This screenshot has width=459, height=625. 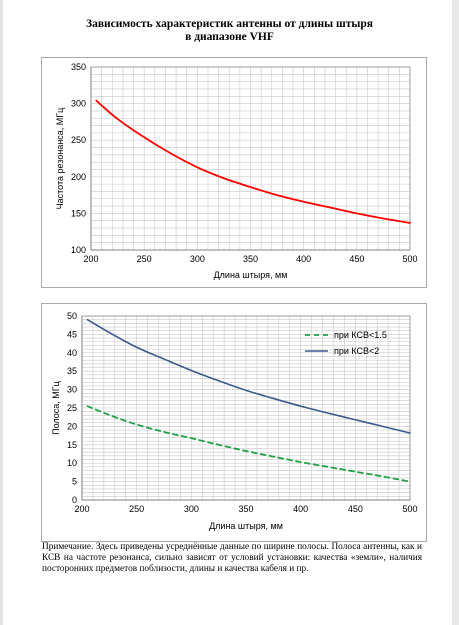 I want to click on y-axis-title: Частота резонанса, МГц, so click(x=60, y=159).